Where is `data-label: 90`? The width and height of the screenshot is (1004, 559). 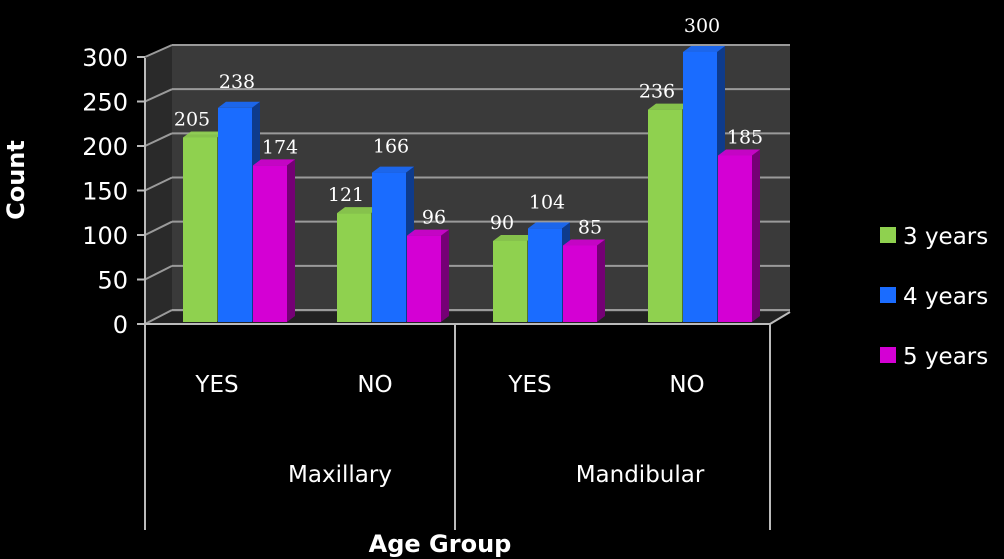
data-label: 90 is located at coordinates (502, 223).